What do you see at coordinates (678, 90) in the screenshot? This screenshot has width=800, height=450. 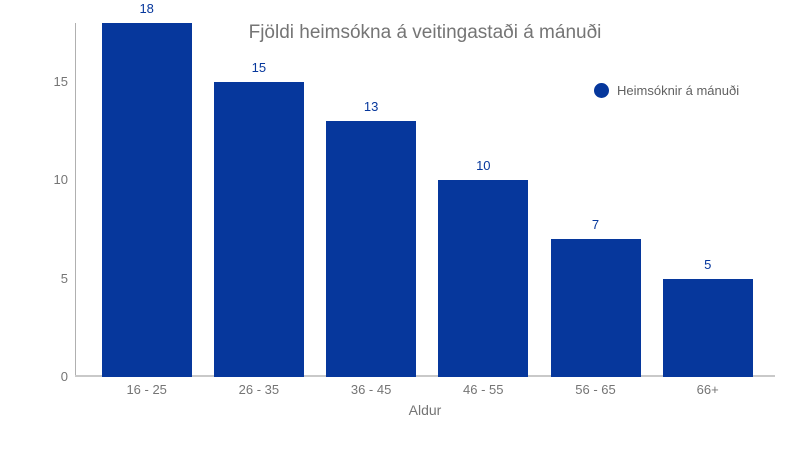 I see `legend-series-label: Heimsóknir á mánuði` at bounding box center [678, 90].